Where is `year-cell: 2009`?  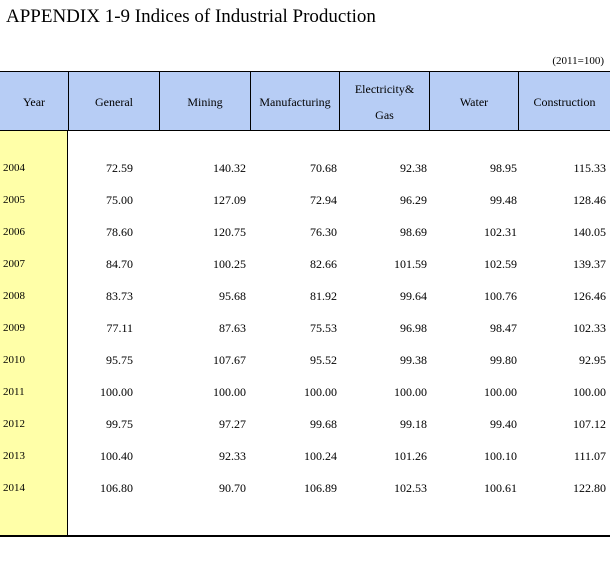 year-cell: 2009 is located at coordinates (14, 328).